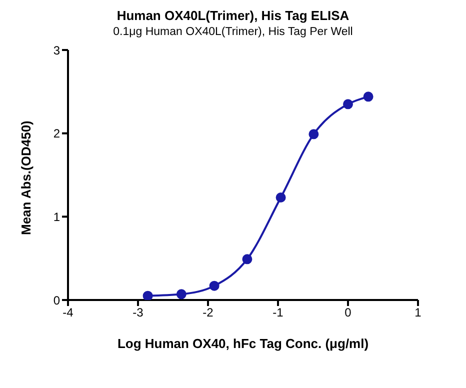 This screenshot has height=388, width=466. I want to click on y-tick-label: 1, so click(56, 217).